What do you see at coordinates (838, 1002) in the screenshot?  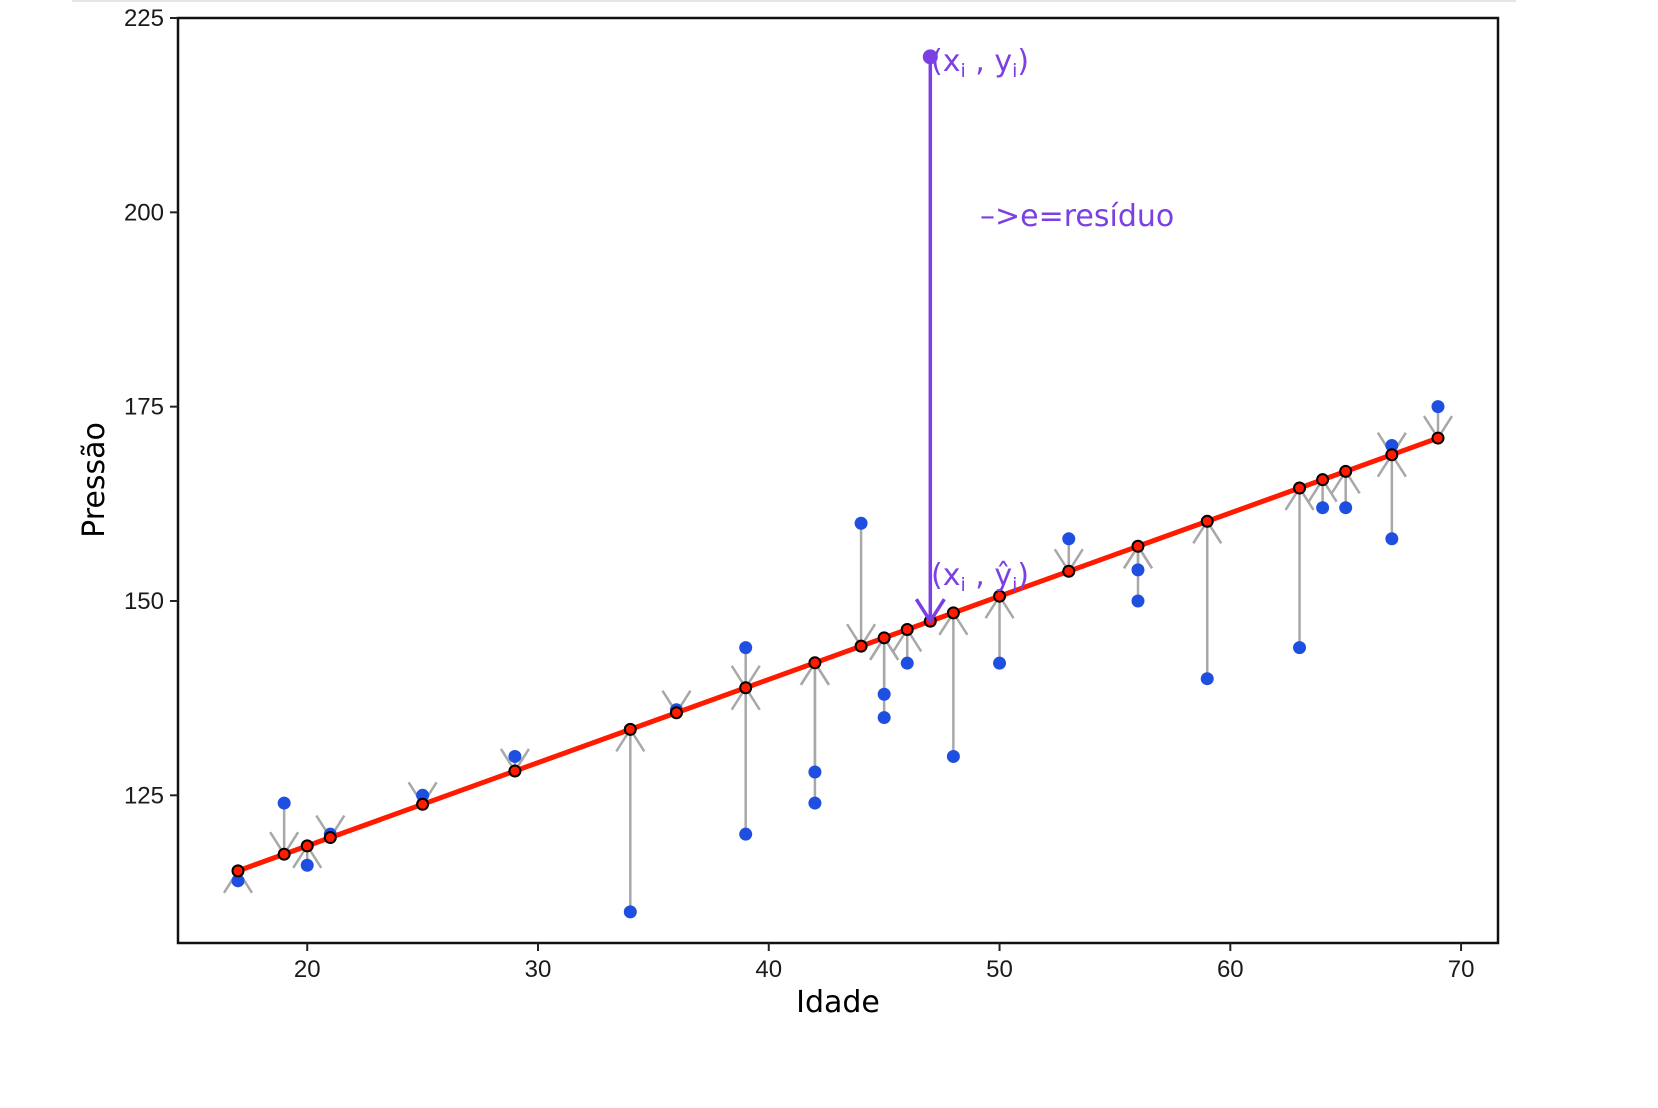 I see `x-axis-title: Idade` at bounding box center [838, 1002].